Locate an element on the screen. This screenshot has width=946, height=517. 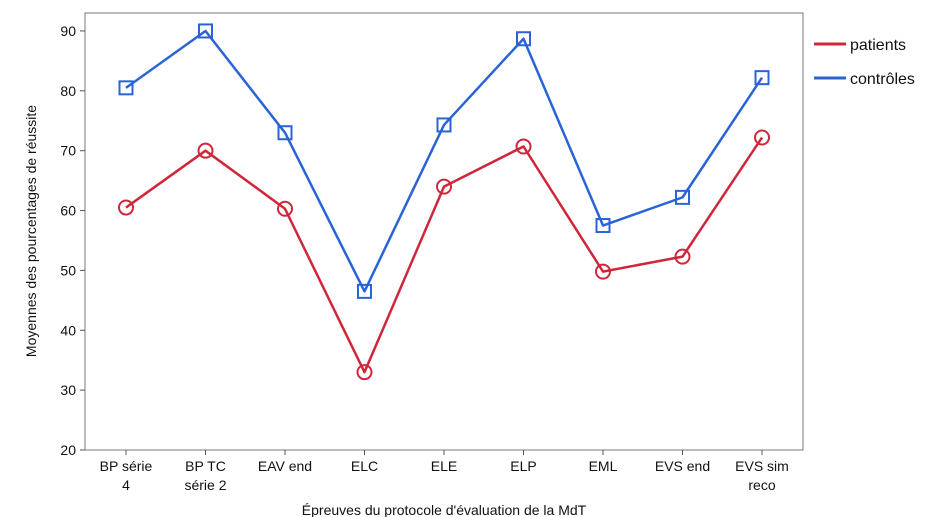
y-tick-label: 60 is located at coordinates (68, 211).